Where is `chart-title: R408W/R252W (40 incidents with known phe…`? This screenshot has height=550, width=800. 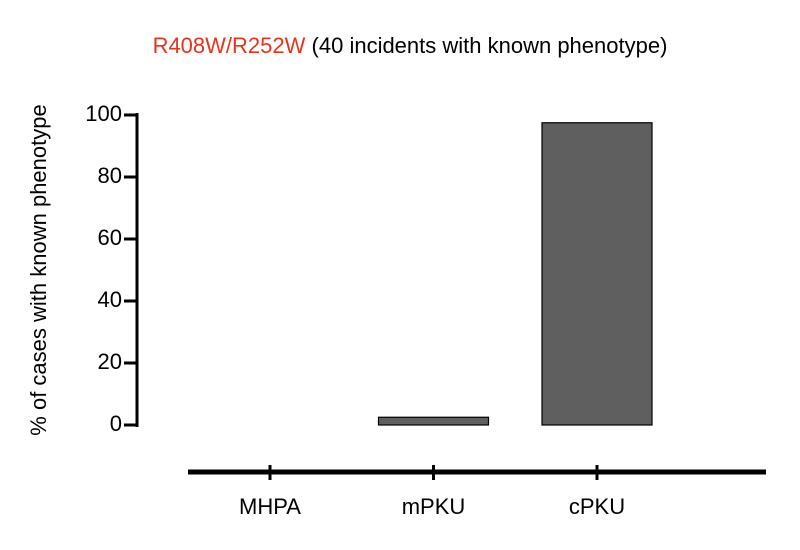
chart-title: R408W/R252W (40 incidents with known phe… is located at coordinates (410, 45).